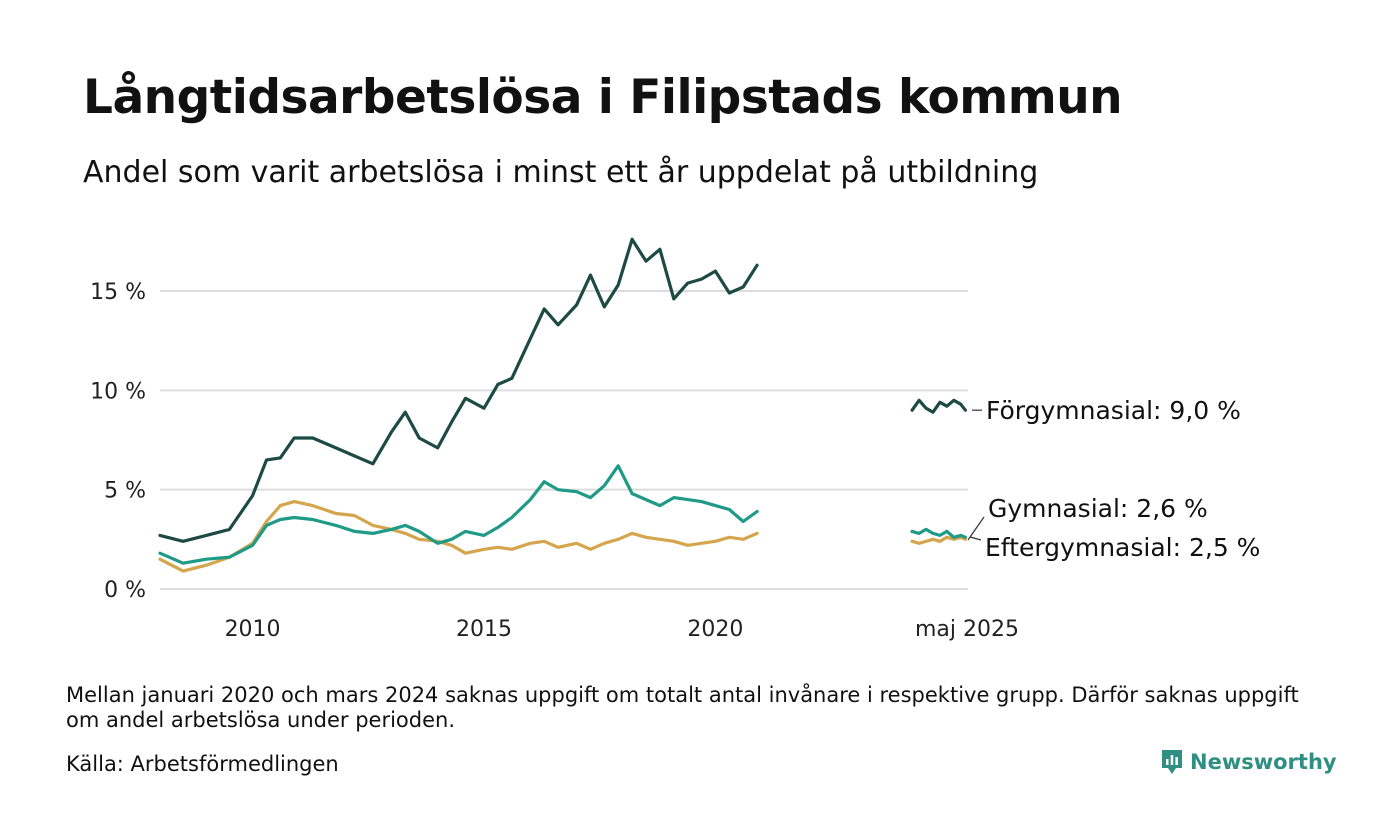  What do you see at coordinates (118, 391) in the screenshot?
I see `y-tick-label: 10 %` at bounding box center [118, 391].